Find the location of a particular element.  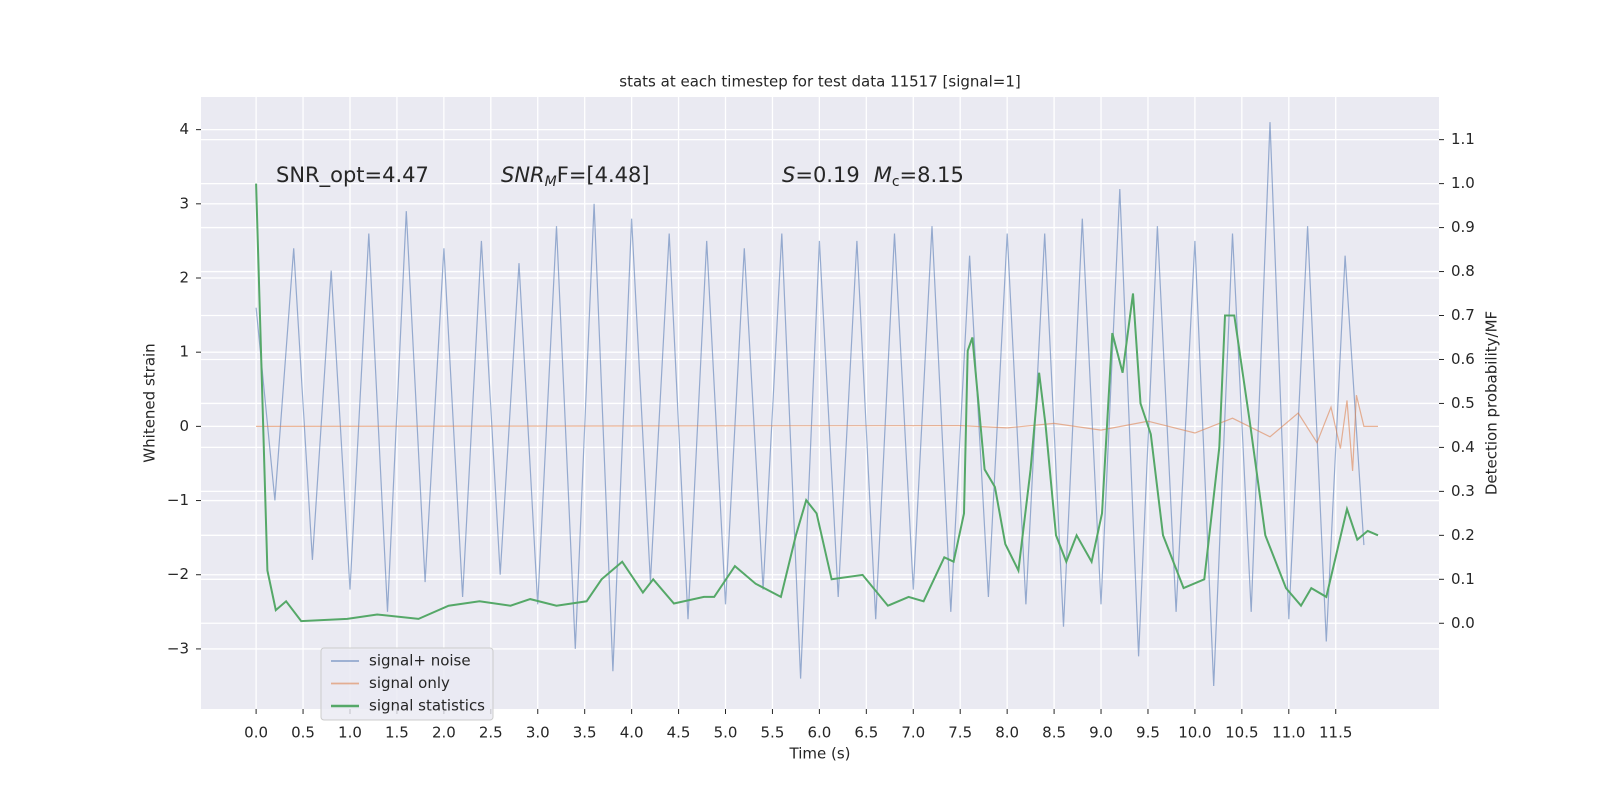

x-tick-label: 2.0 is located at coordinates (444, 733).